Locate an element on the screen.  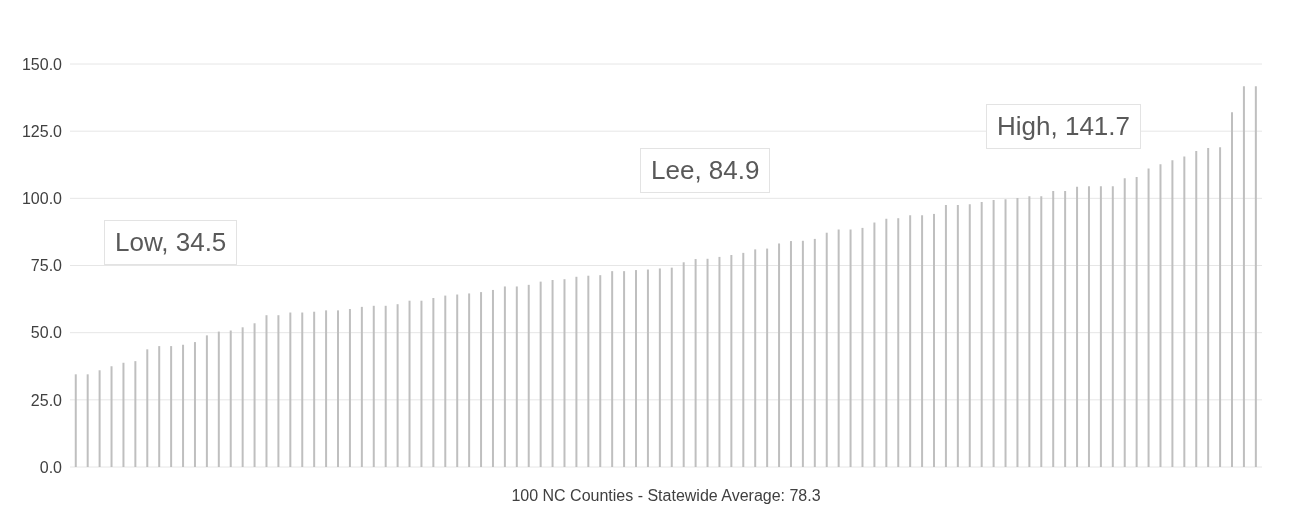
y-tick-label: 100.0 is located at coordinates (42, 199).